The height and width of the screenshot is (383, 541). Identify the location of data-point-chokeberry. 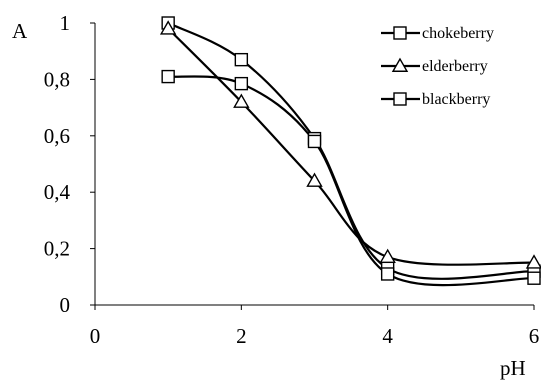
(241, 59).